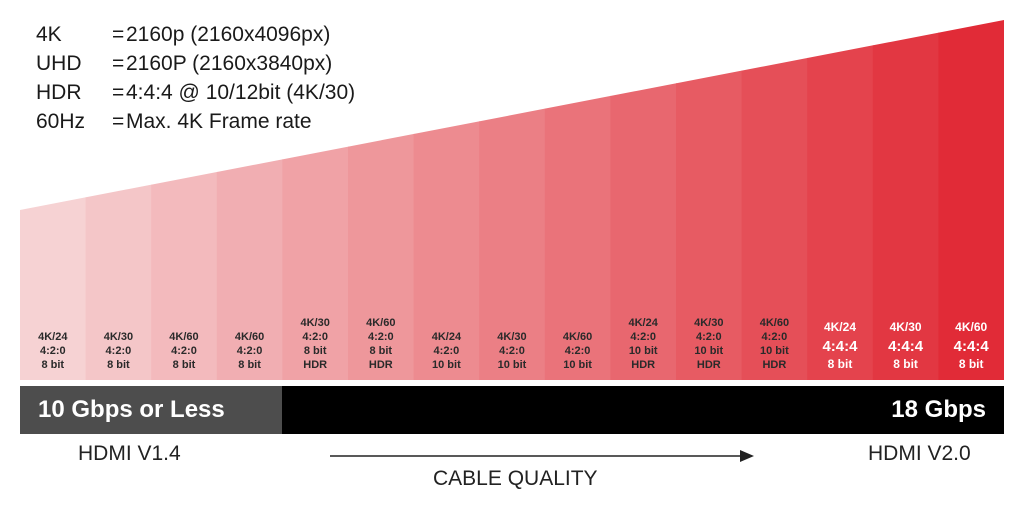 The image size is (1024, 506). What do you see at coordinates (151, 410) in the screenshot?
I see `bandwidth-bar-10gbps: 10 Gbps or Less` at bounding box center [151, 410].